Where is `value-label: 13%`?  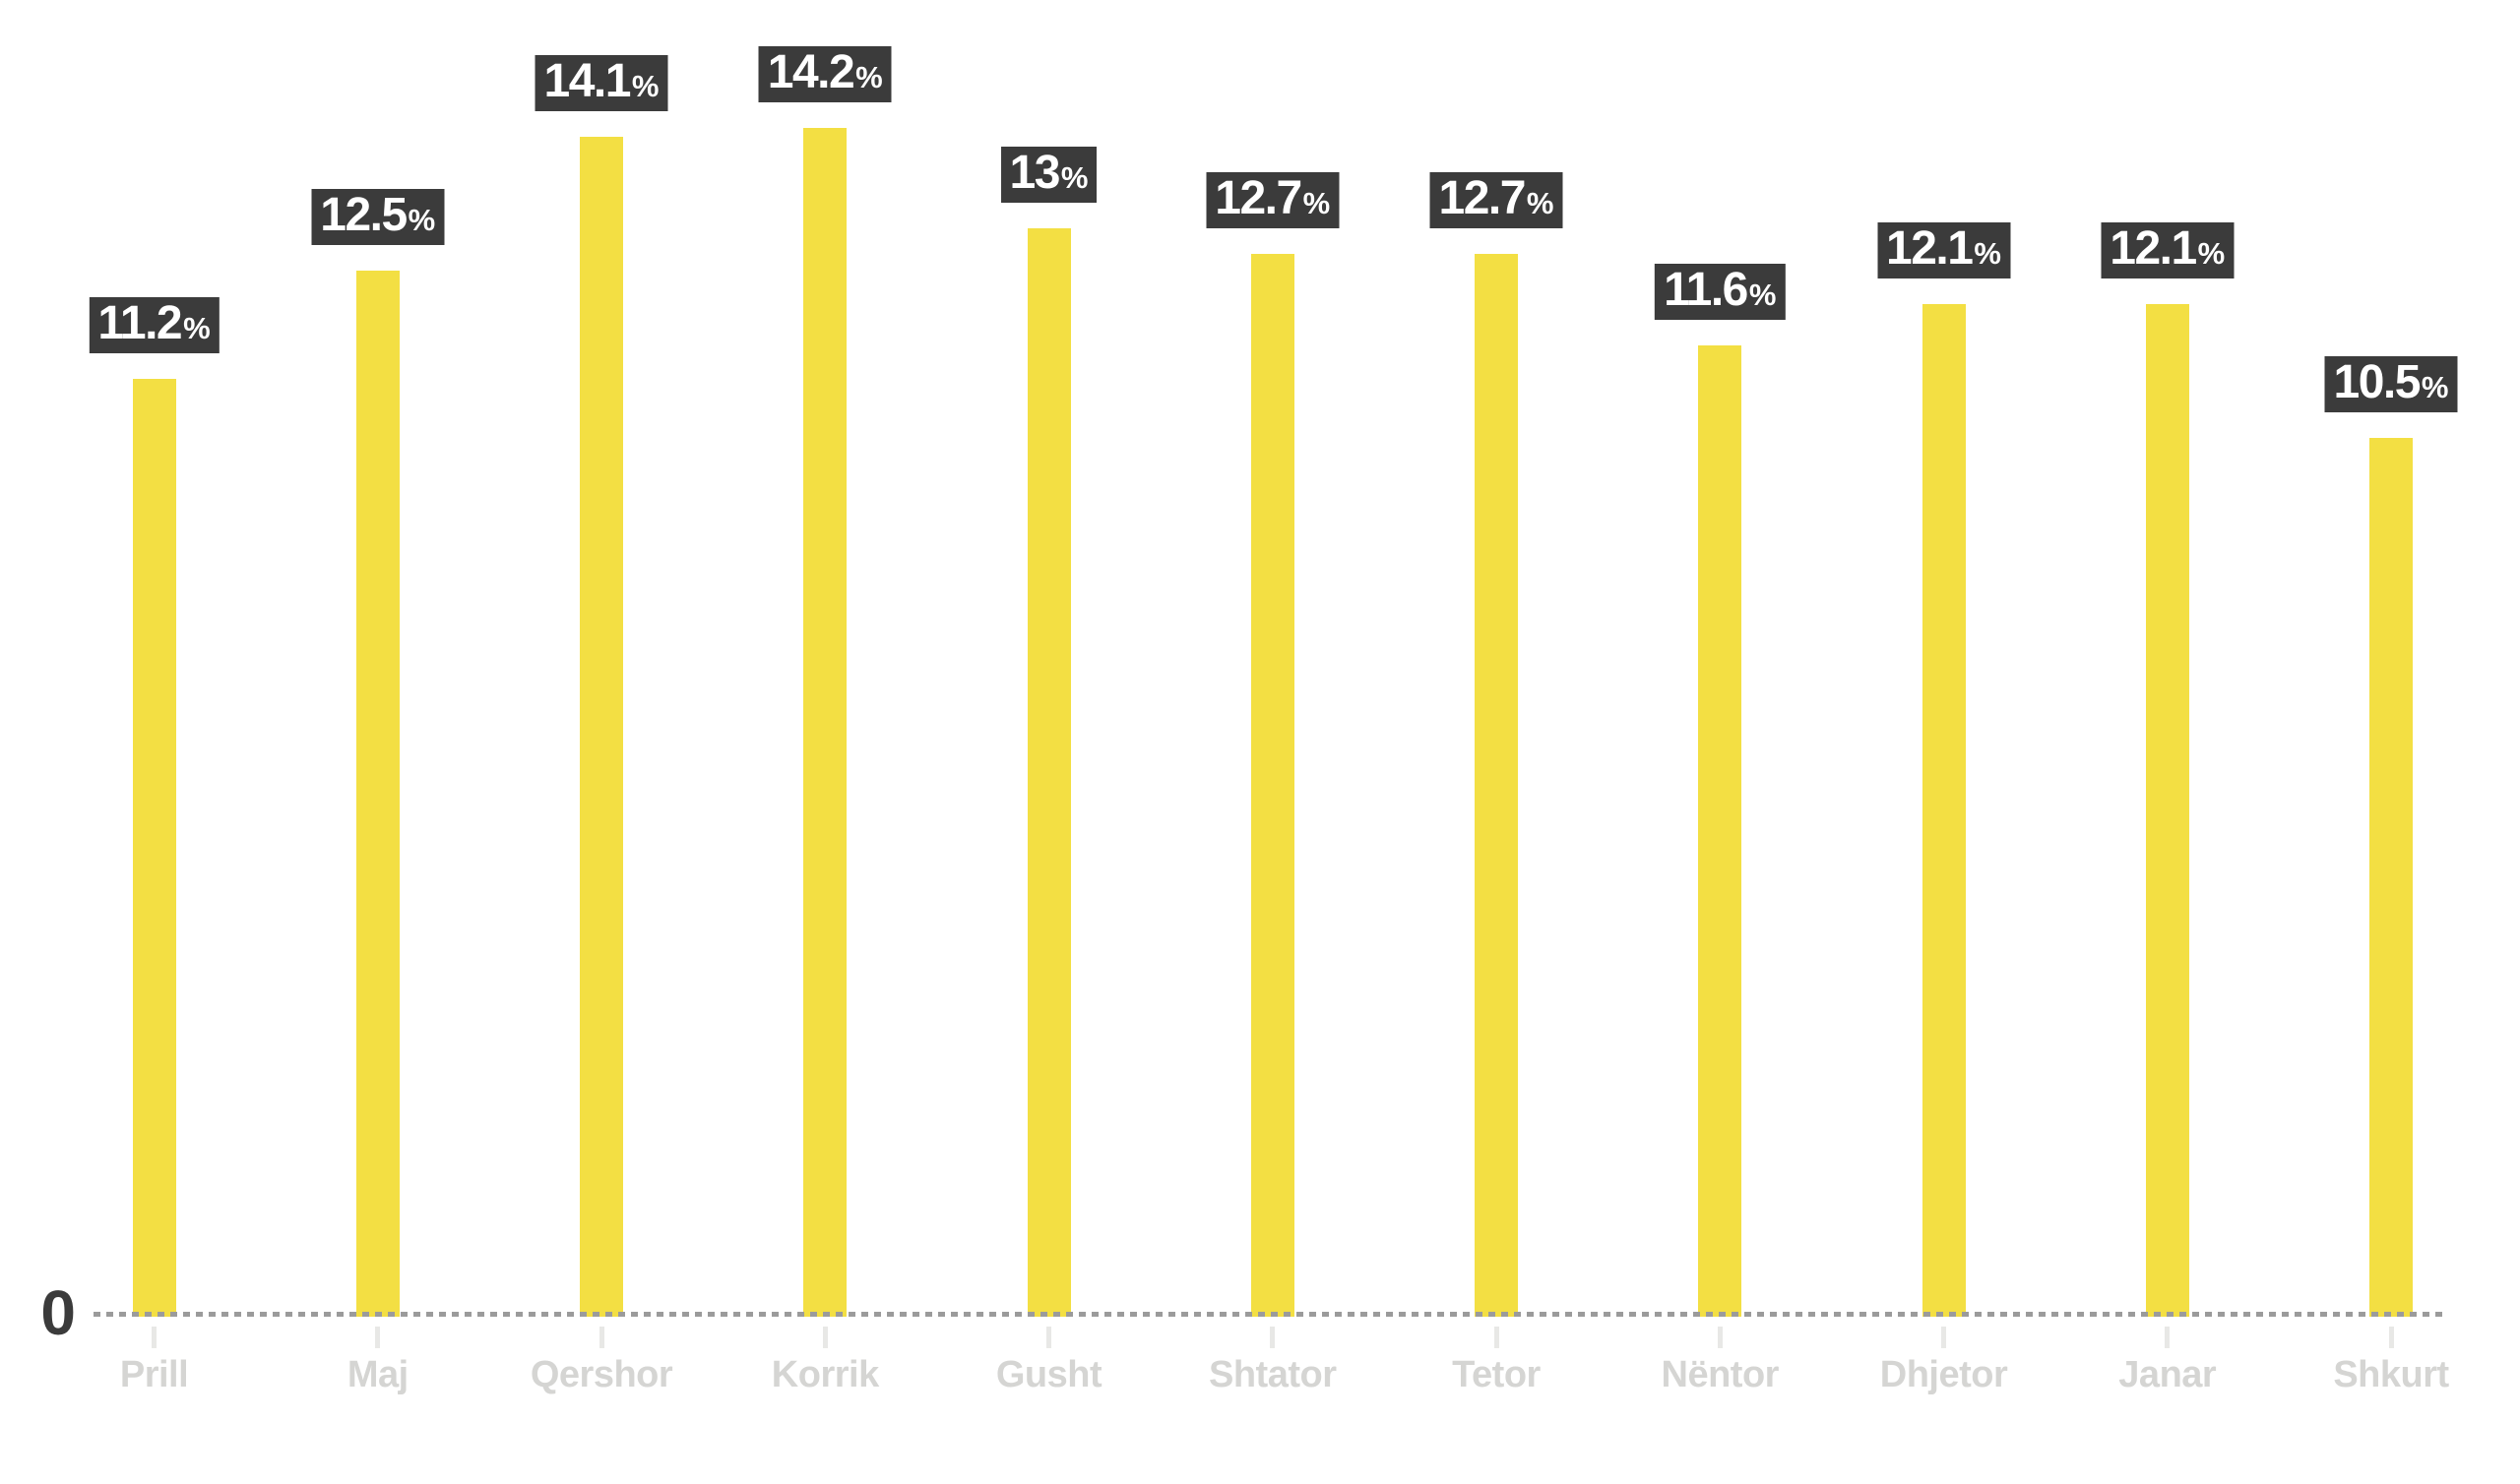 value-label: 13% is located at coordinates (1049, 175).